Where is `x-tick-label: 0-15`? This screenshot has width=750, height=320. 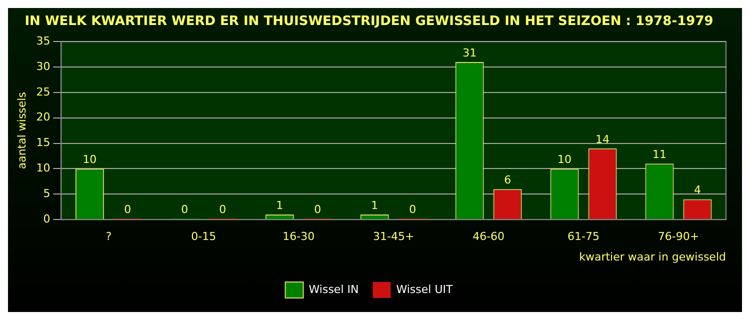 x-tick-label: 0-15 is located at coordinates (203, 237).